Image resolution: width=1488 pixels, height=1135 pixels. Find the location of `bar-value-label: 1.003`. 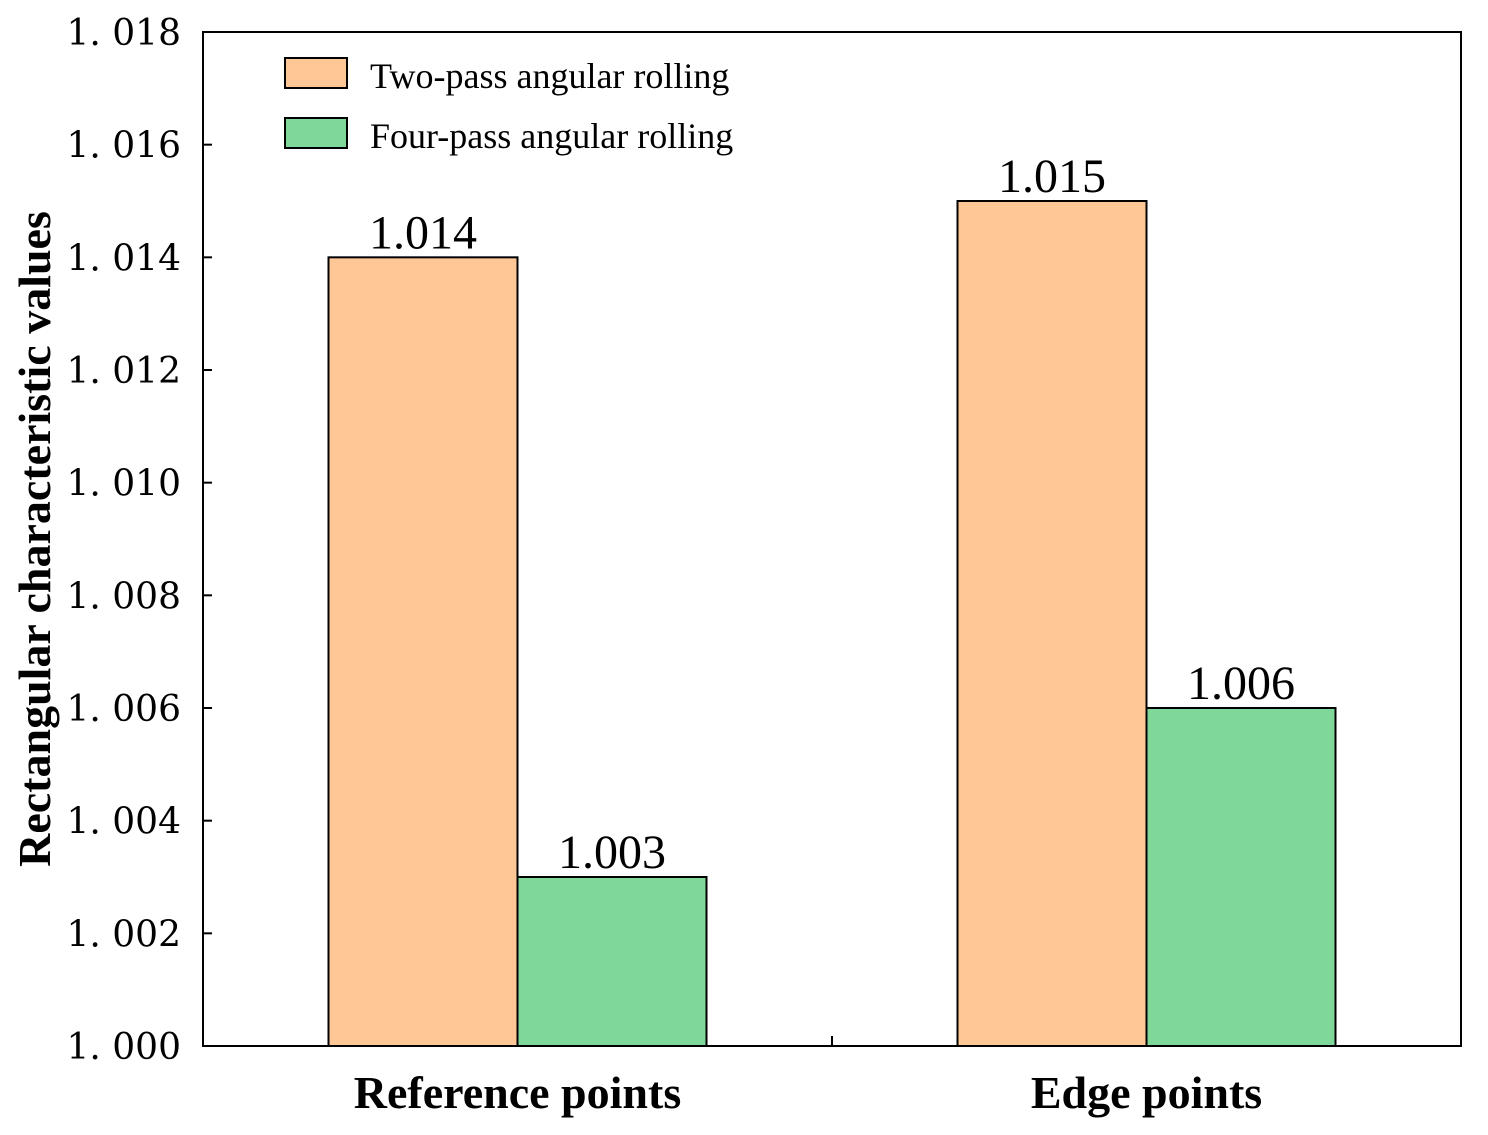

bar-value-label: 1.003 is located at coordinates (612, 852).